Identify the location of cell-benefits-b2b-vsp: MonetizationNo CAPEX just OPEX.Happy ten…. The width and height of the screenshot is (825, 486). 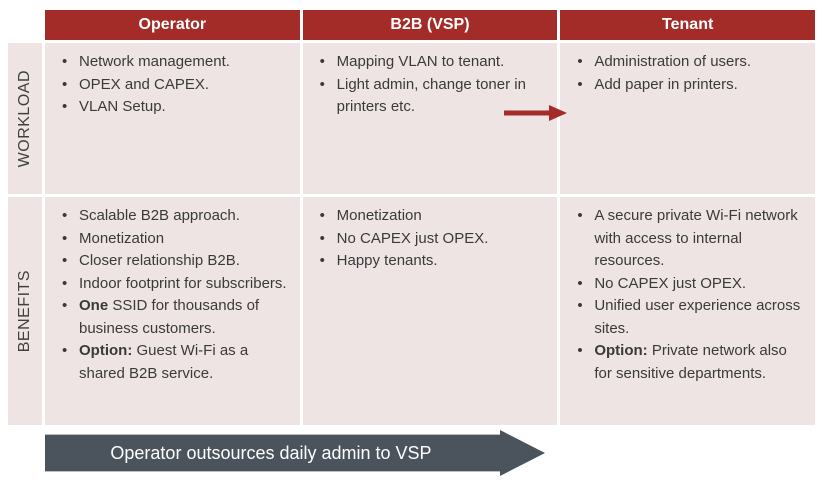
(430, 311).